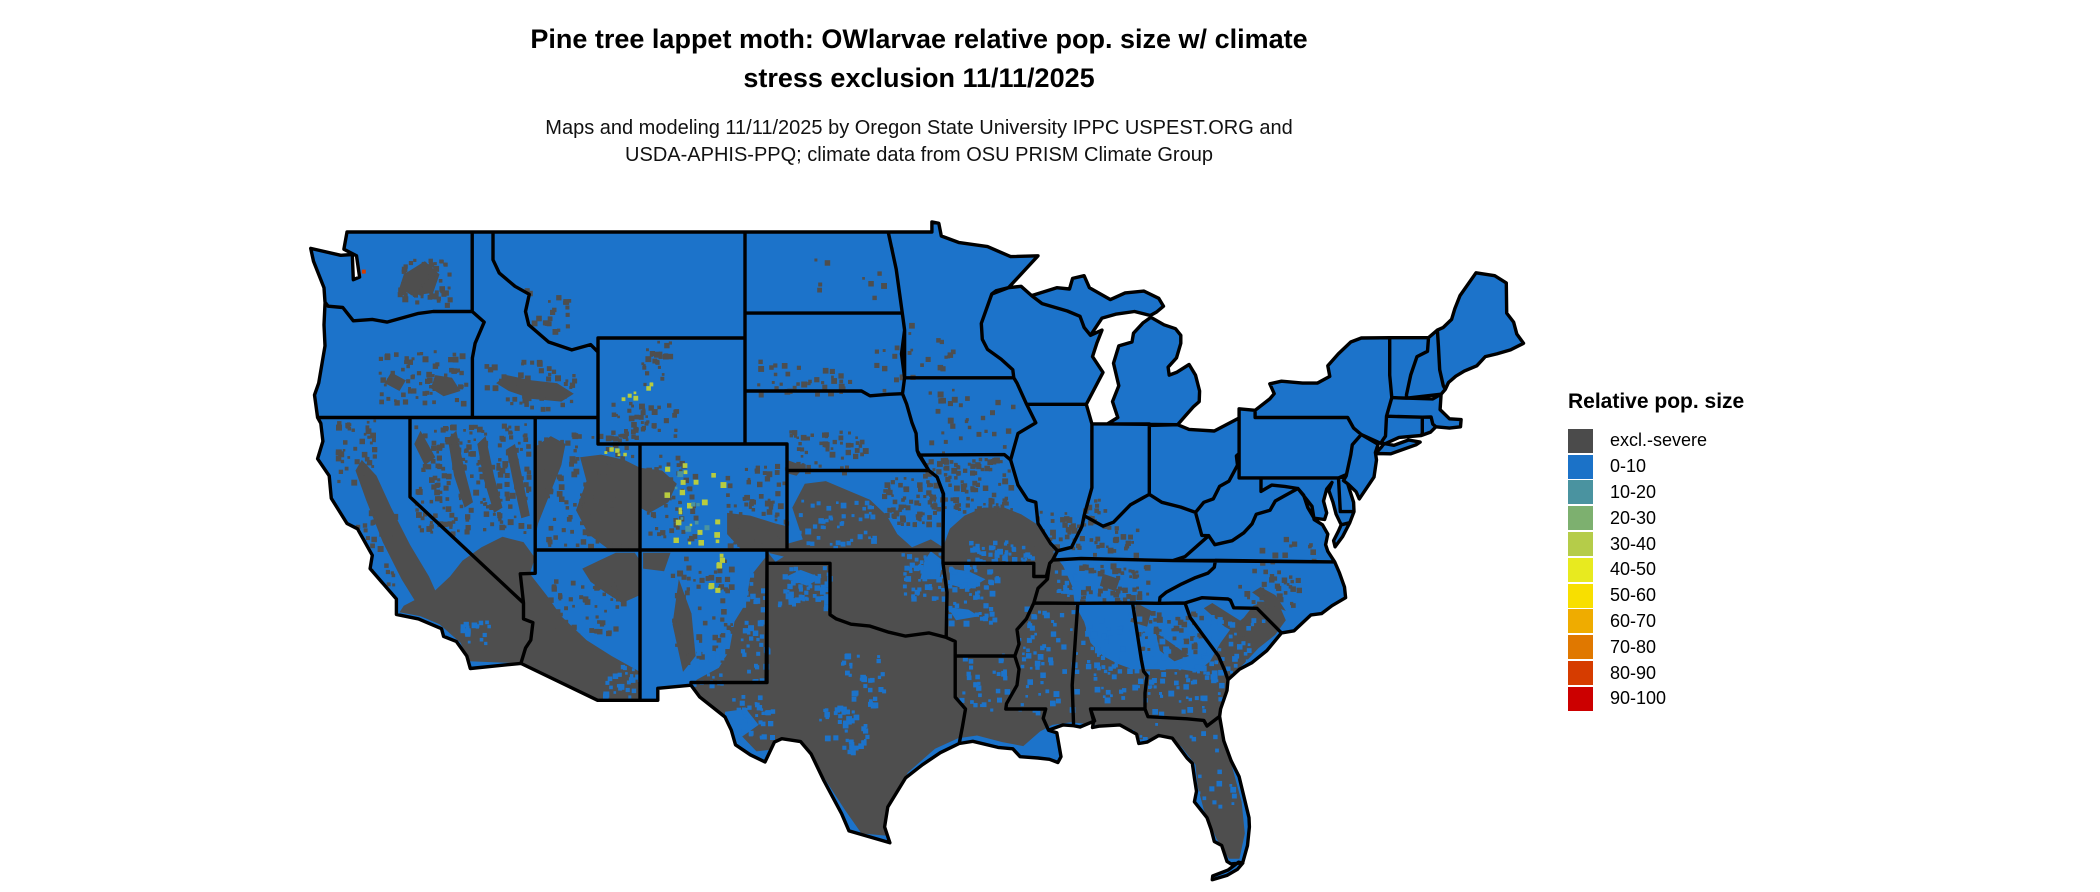  I want to click on legend-item-label: 50-60, so click(1633, 595).